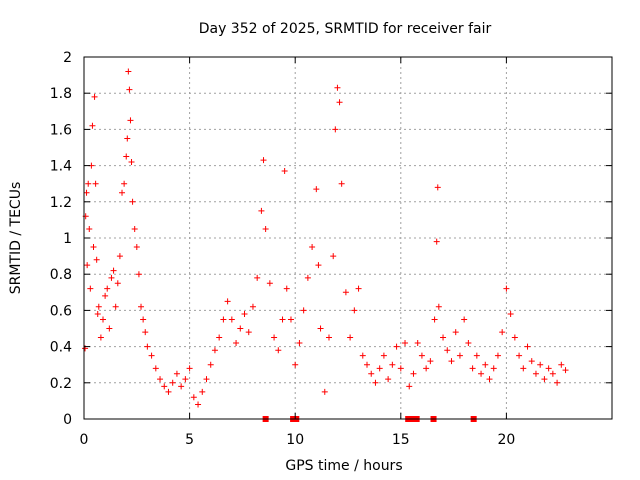  I want to click on x-tick-label: 5, so click(189, 440).